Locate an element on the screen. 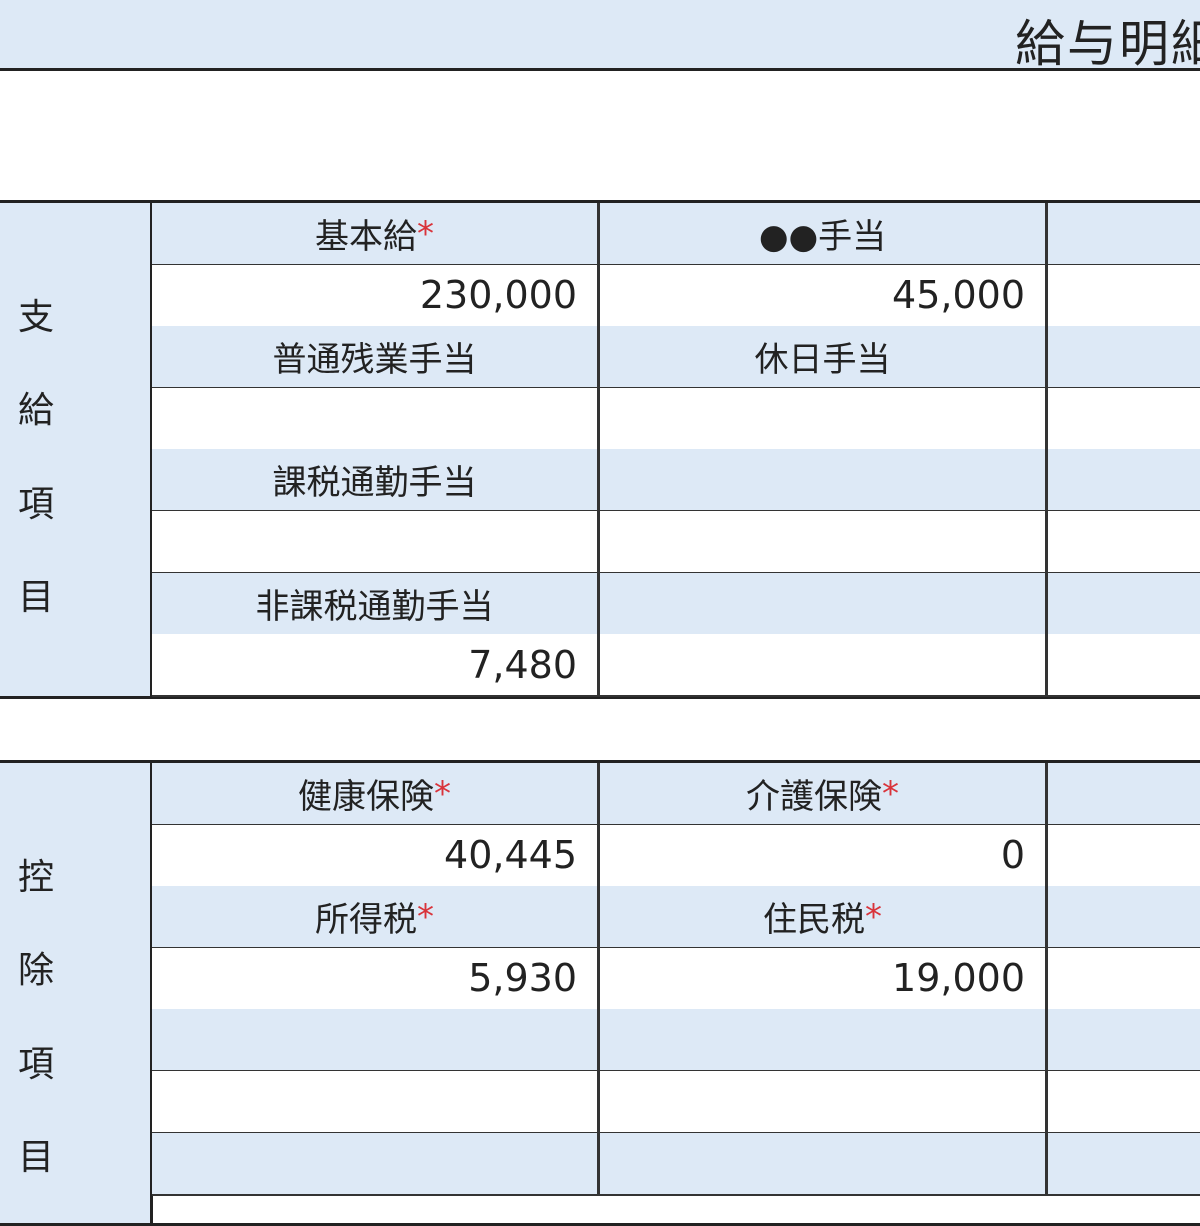 This screenshot has height=1226, width=1200. table-row: 230,000 45,000 is located at coordinates (676, 296).